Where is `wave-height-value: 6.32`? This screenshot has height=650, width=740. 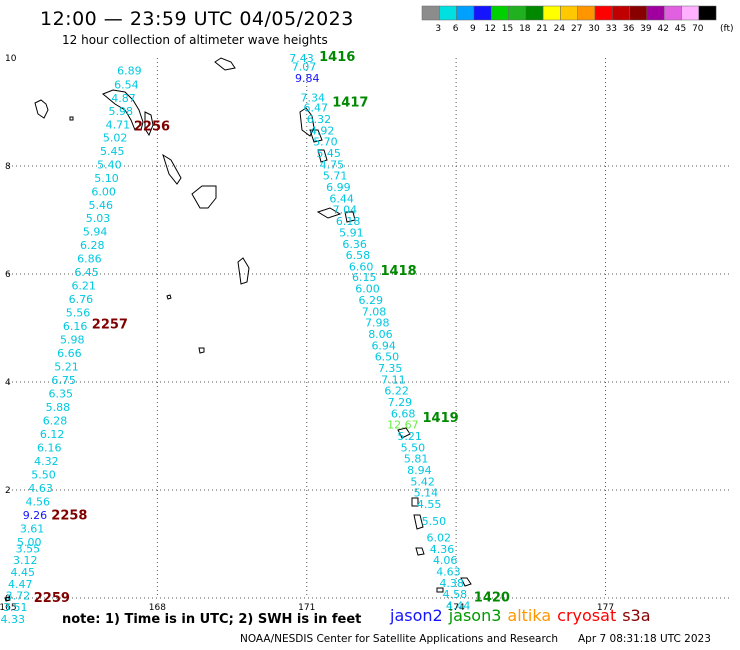 wave-height-value: 6.32 is located at coordinates (319, 119).